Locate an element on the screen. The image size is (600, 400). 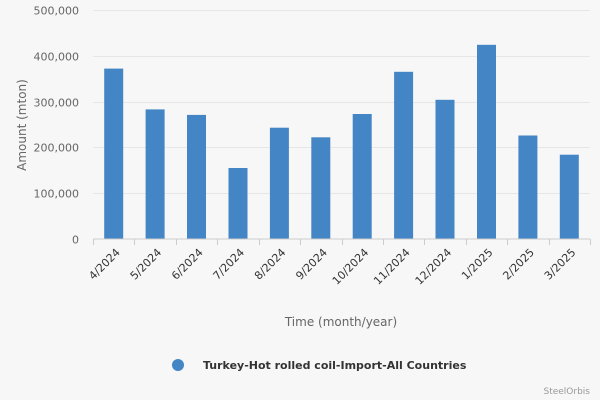
credits-link: SteelOrbis is located at coordinates (566, 392).